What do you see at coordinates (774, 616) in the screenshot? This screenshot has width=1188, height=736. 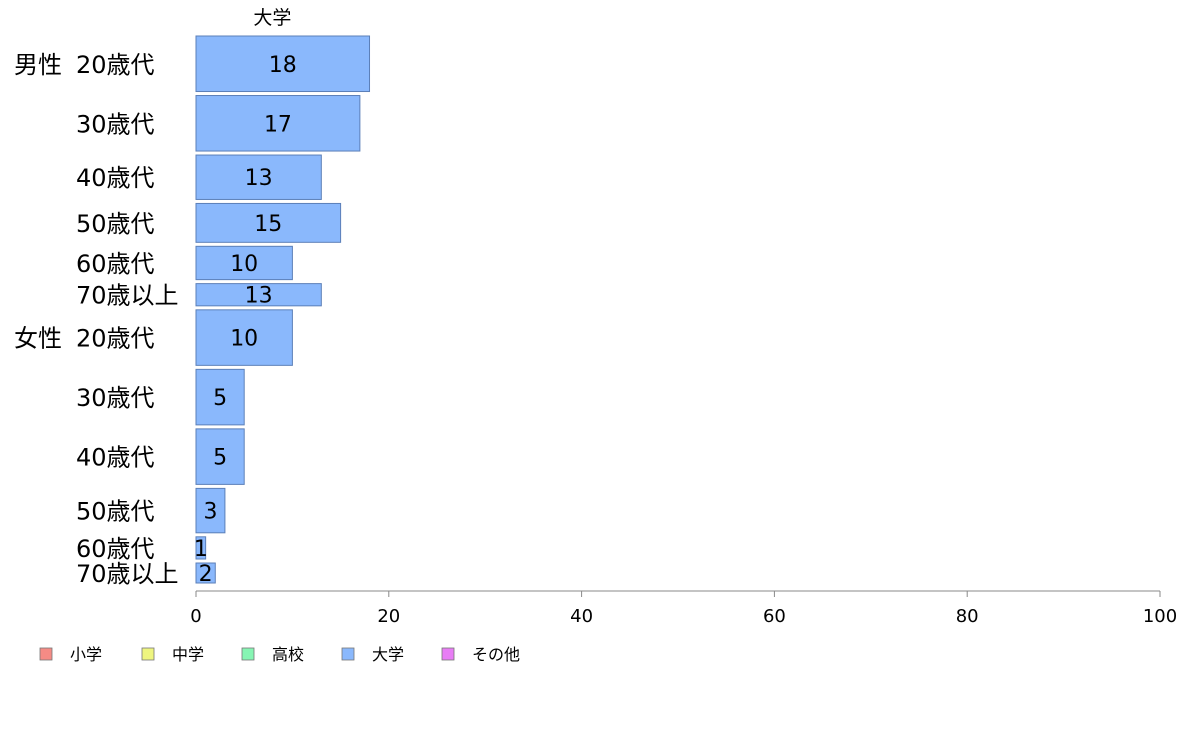 I see `x-tick-label: 60` at bounding box center [774, 616].